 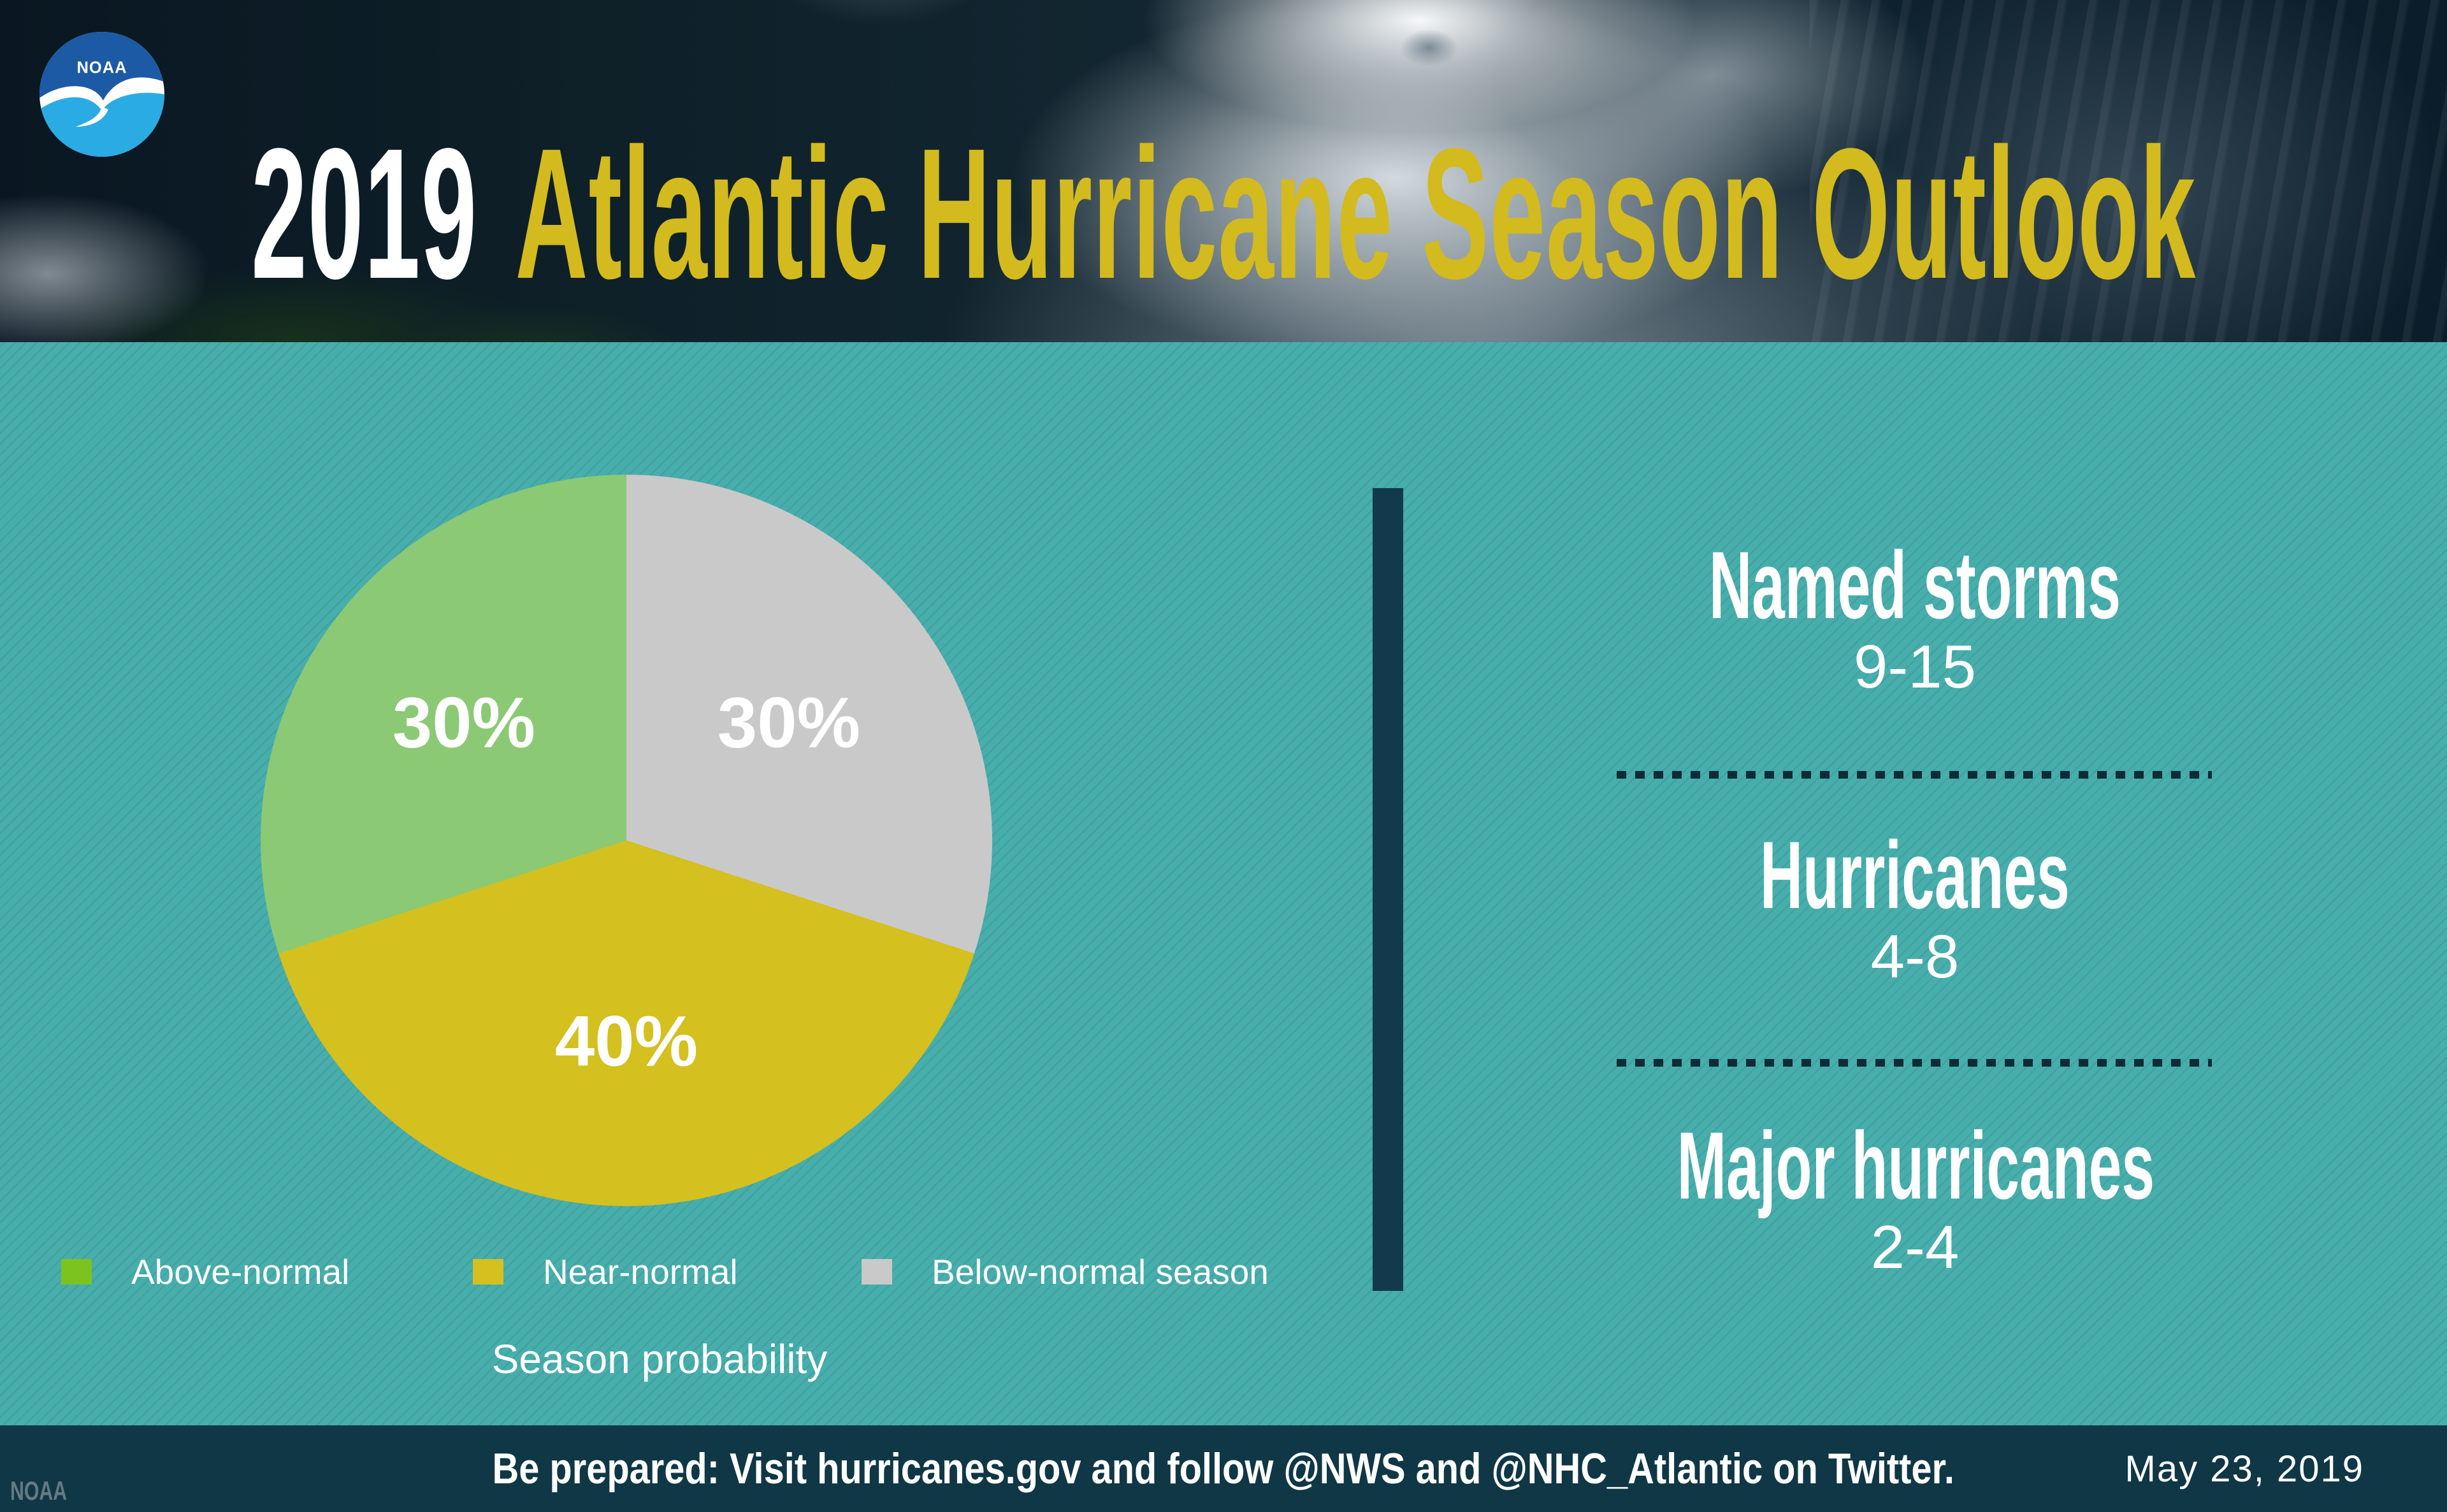 What do you see at coordinates (464, 722) in the screenshot?
I see `pie-label-above-normal: 30%` at bounding box center [464, 722].